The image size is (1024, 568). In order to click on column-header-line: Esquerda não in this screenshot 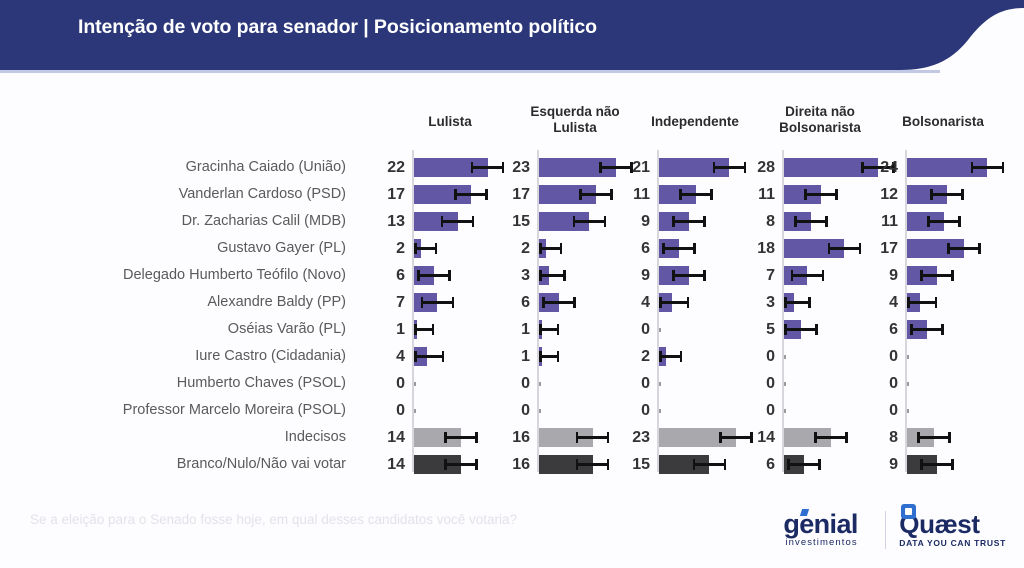, I will do `click(575, 111)`.